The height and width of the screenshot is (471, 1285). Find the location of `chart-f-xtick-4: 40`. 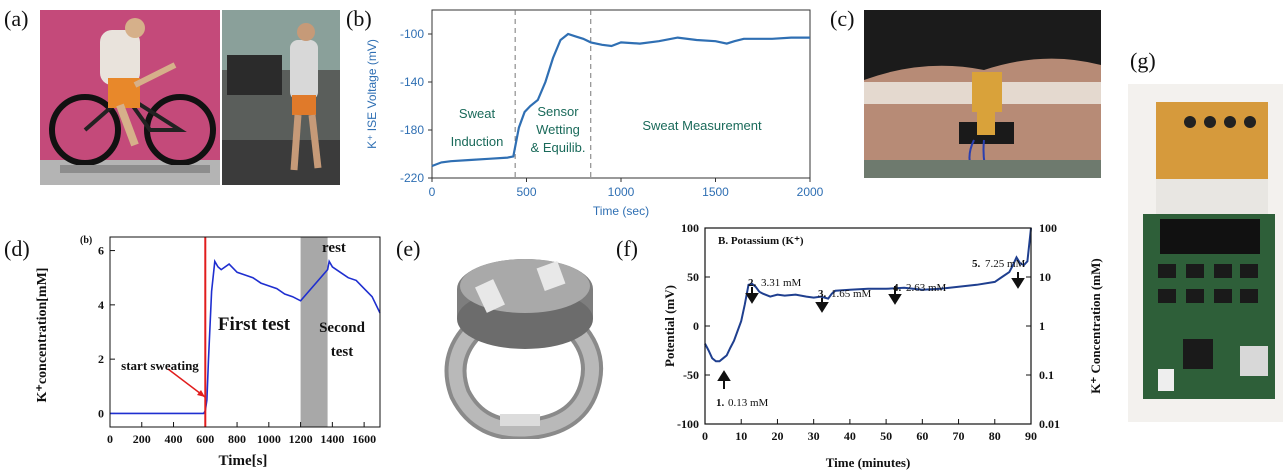

chart-f-xtick-4: 40 is located at coordinates (850, 436).